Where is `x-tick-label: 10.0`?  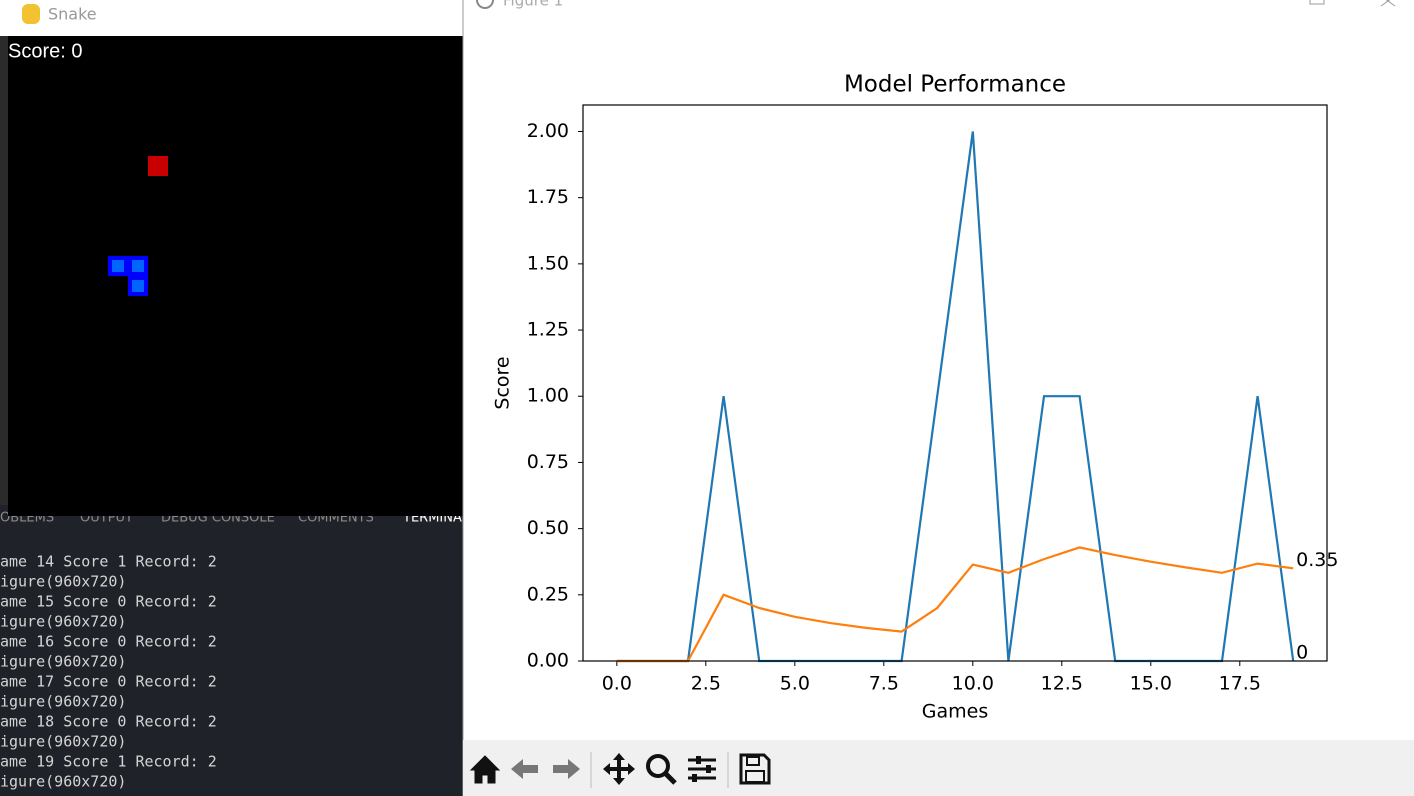 x-tick-label: 10.0 is located at coordinates (973, 684).